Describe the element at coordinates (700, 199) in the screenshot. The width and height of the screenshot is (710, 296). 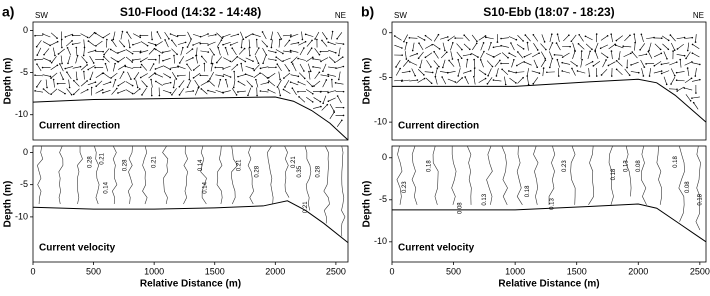
I see `contour-label: 0.18` at that location.